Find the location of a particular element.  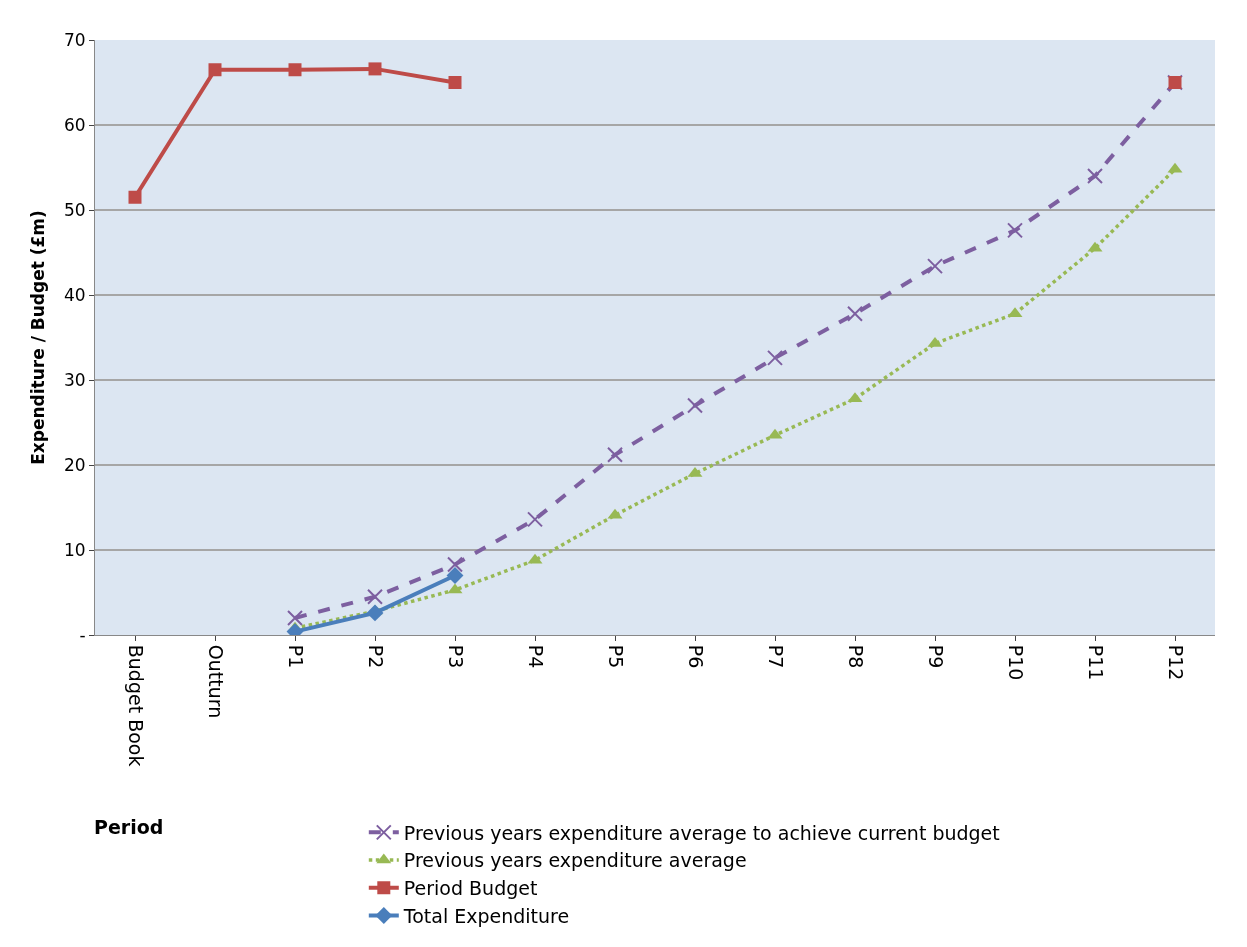

y-axis-title: Expenditure / Budget (£m) is located at coordinates (37, 337).